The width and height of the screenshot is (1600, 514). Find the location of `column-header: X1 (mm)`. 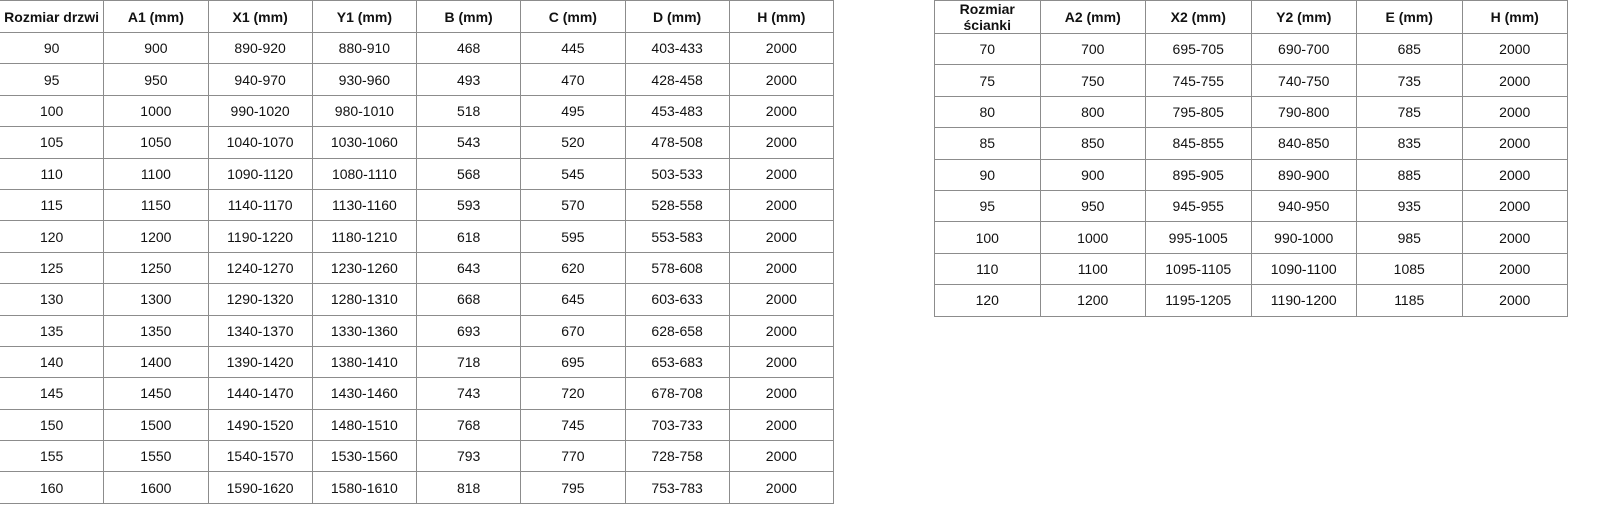

column-header: X1 (mm) is located at coordinates (260, 16).